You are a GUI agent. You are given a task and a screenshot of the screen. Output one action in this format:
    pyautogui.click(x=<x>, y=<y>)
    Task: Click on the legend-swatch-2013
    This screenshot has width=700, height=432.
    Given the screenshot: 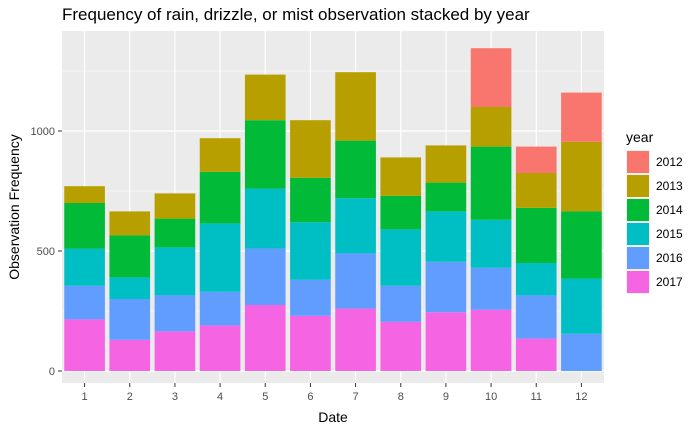 What is the action you would take?
    pyautogui.click(x=638, y=186)
    